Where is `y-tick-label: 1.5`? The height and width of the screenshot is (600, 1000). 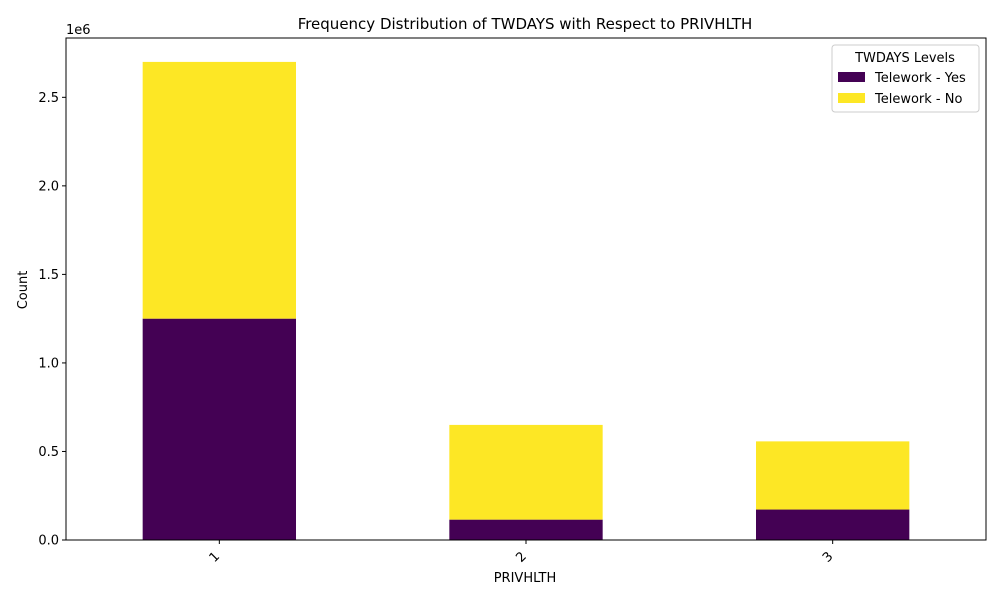 y-tick-label: 1.5 is located at coordinates (48, 275).